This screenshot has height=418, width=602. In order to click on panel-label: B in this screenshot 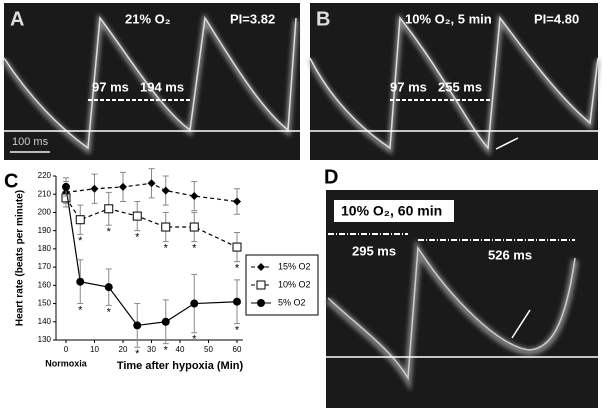, I will do `click(323, 19)`.